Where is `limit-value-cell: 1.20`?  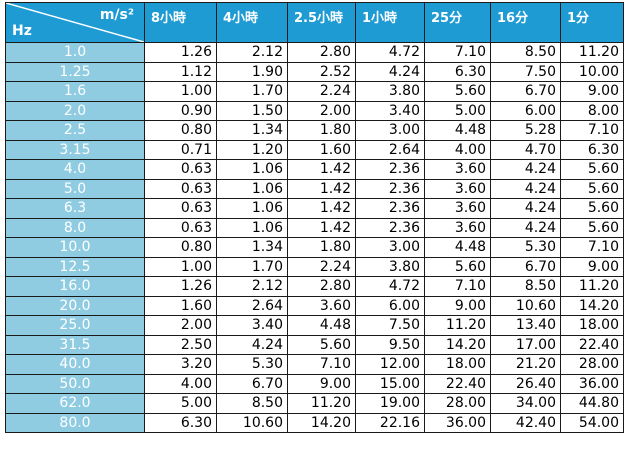
limit-value-cell: 1.20 is located at coordinates (252, 149).